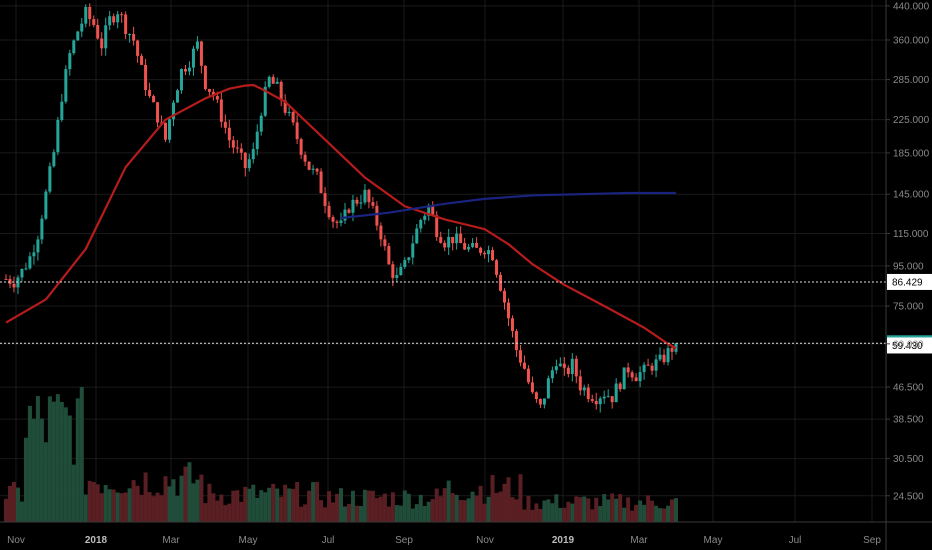 The height and width of the screenshot is (550, 932). I want to click on x-tick-label: May, so click(713, 540).